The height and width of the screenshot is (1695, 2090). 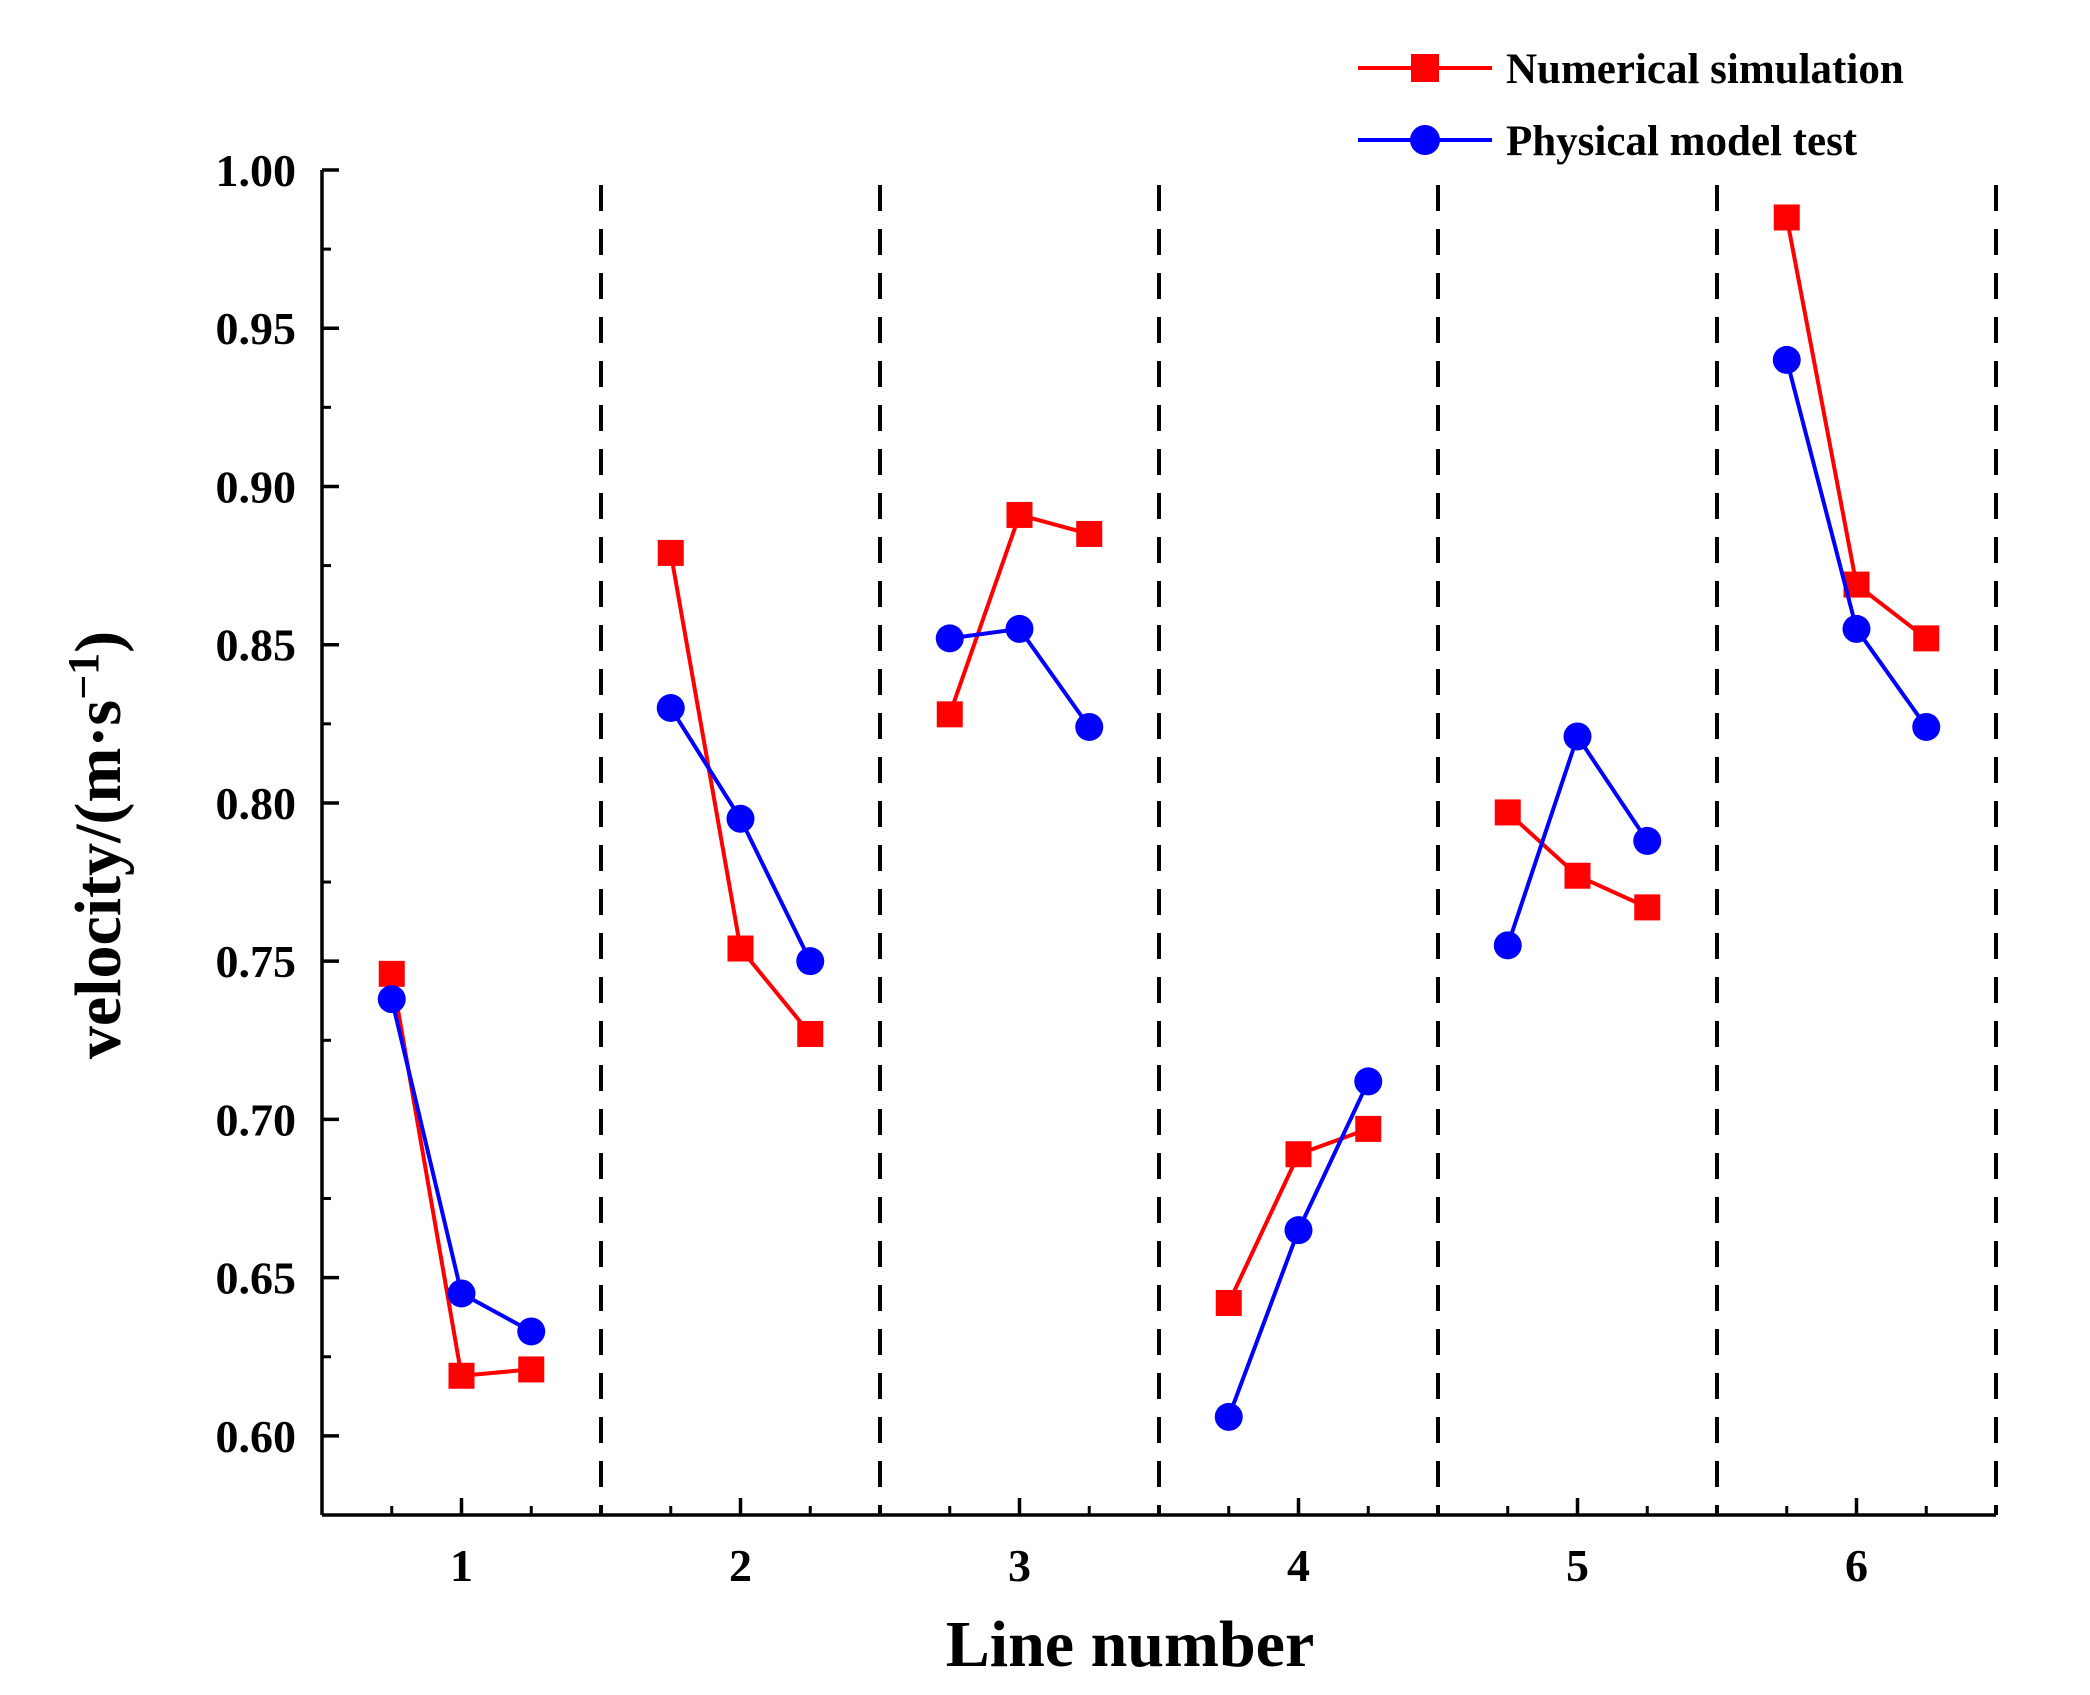 What do you see at coordinates (1019, 1565) in the screenshot?
I see `x-tick-label: 3` at bounding box center [1019, 1565].